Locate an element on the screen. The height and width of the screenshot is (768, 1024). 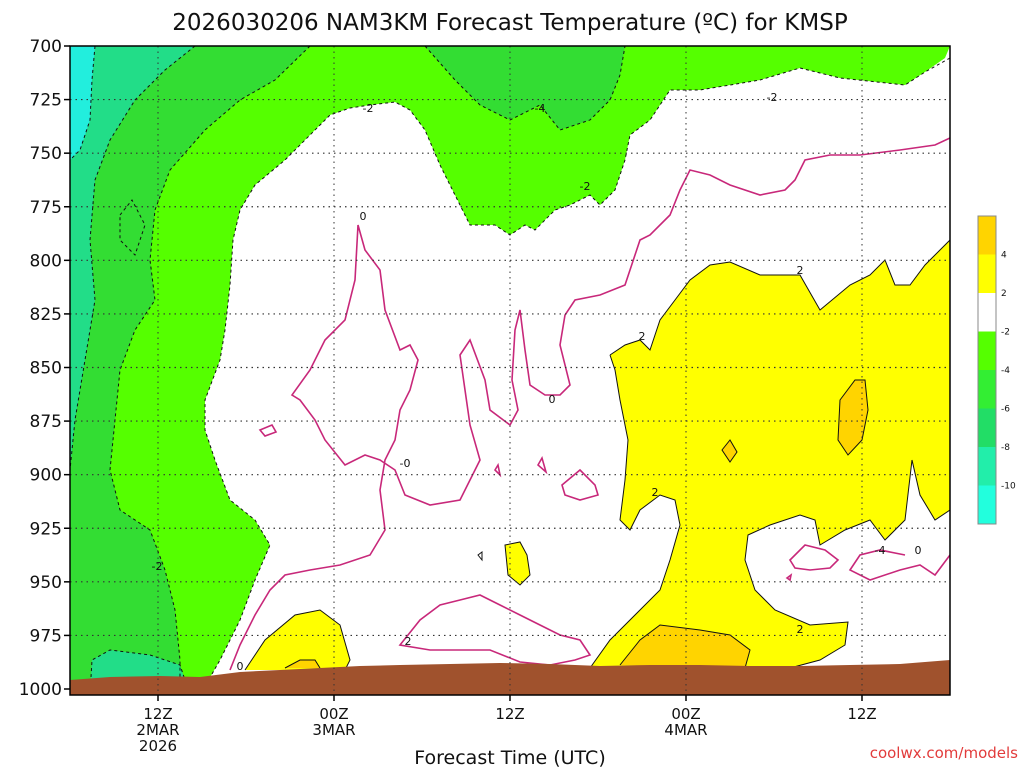
legend-label: -10 is located at coordinates (1008, 487).